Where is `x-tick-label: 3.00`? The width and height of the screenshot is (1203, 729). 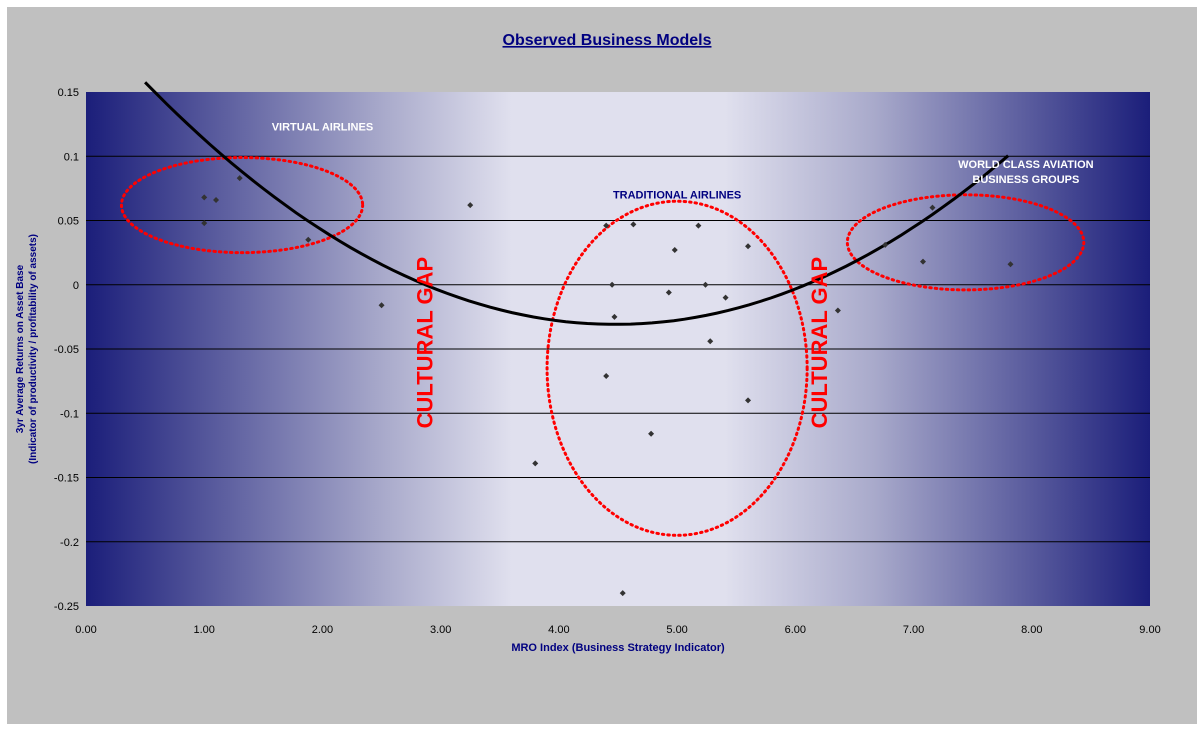
x-tick-label: 3.00 is located at coordinates (440, 630).